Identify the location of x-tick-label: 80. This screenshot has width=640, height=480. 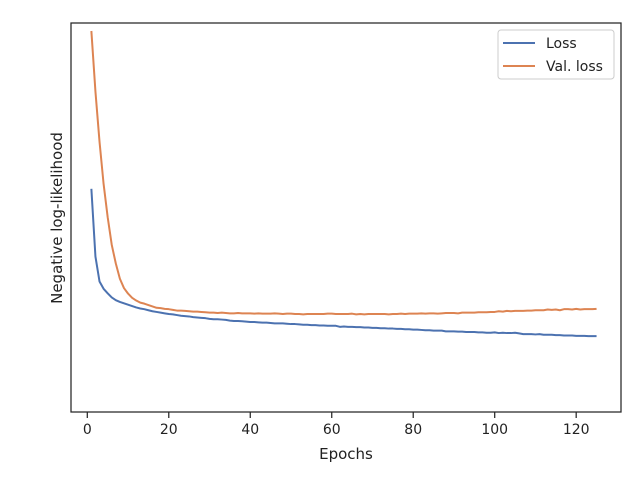
(413, 430).